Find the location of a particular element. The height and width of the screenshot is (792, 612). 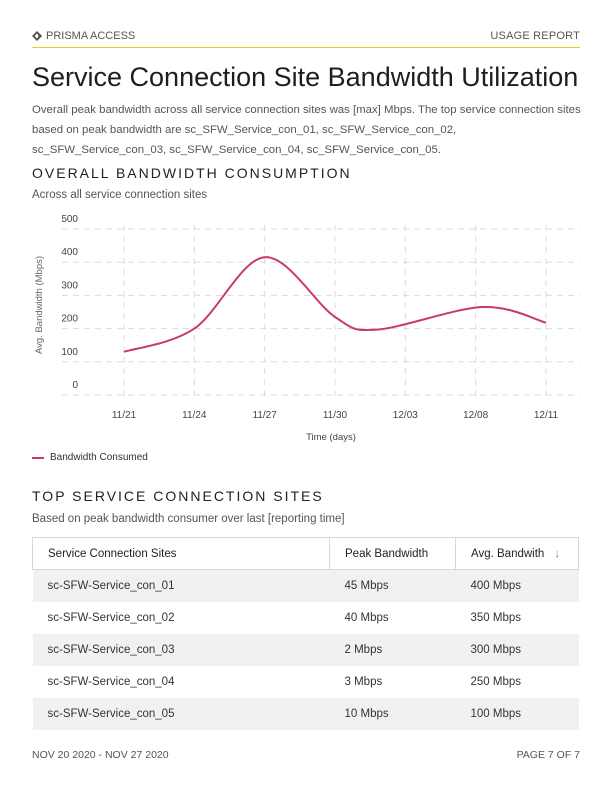

avg-bandwidth-cell: 400 Mbps is located at coordinates (517, 585).